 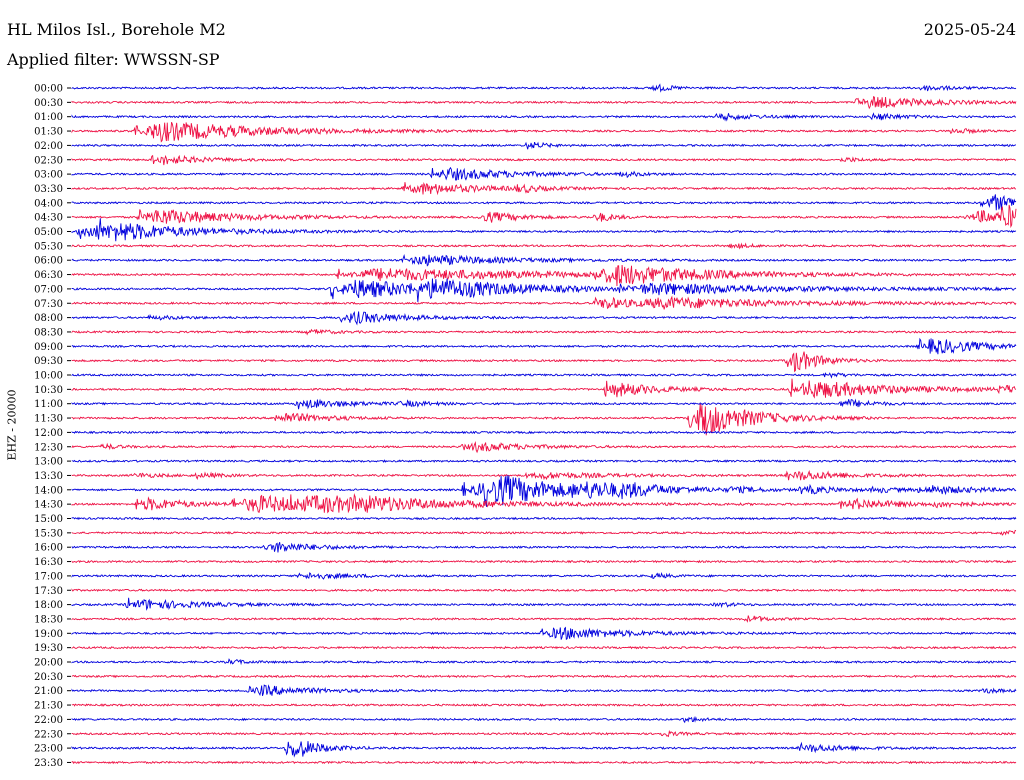 I want to click on row-time-label: 21:00, so click(x=48, y=691).